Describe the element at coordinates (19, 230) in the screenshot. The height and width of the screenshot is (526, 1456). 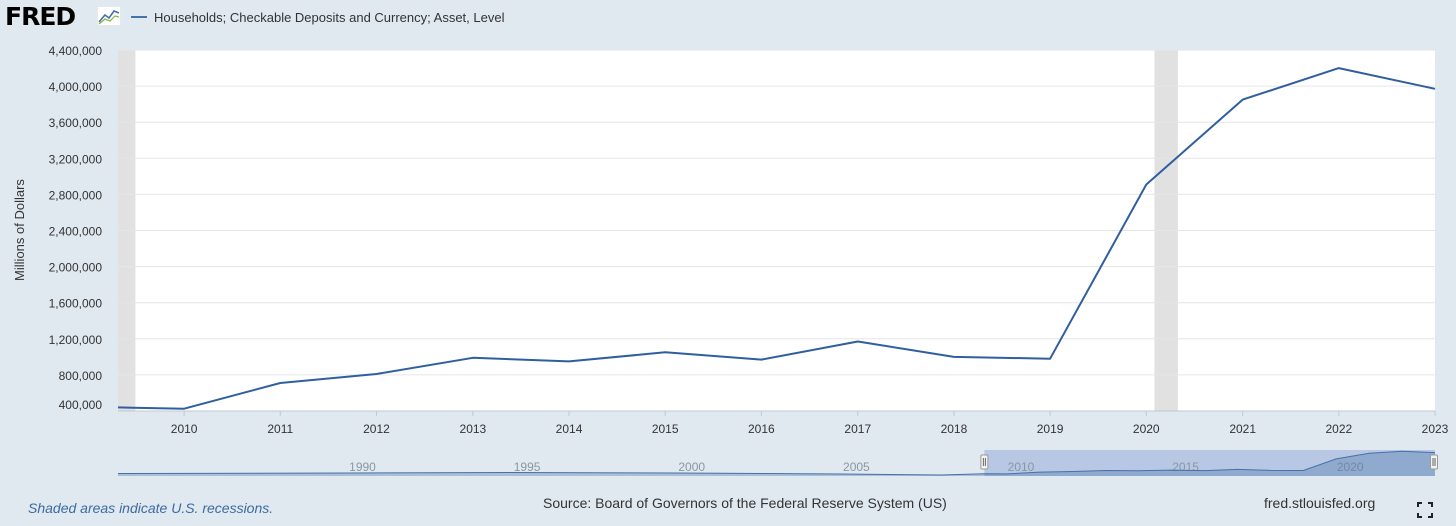
I see `y-axis-title: Millions of Dollars` at that location.